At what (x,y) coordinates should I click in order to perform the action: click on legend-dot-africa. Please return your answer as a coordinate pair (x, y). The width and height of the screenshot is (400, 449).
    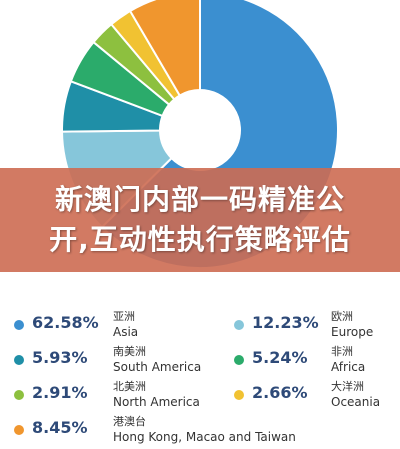
    Looking at the image, I should click on (239, 360).